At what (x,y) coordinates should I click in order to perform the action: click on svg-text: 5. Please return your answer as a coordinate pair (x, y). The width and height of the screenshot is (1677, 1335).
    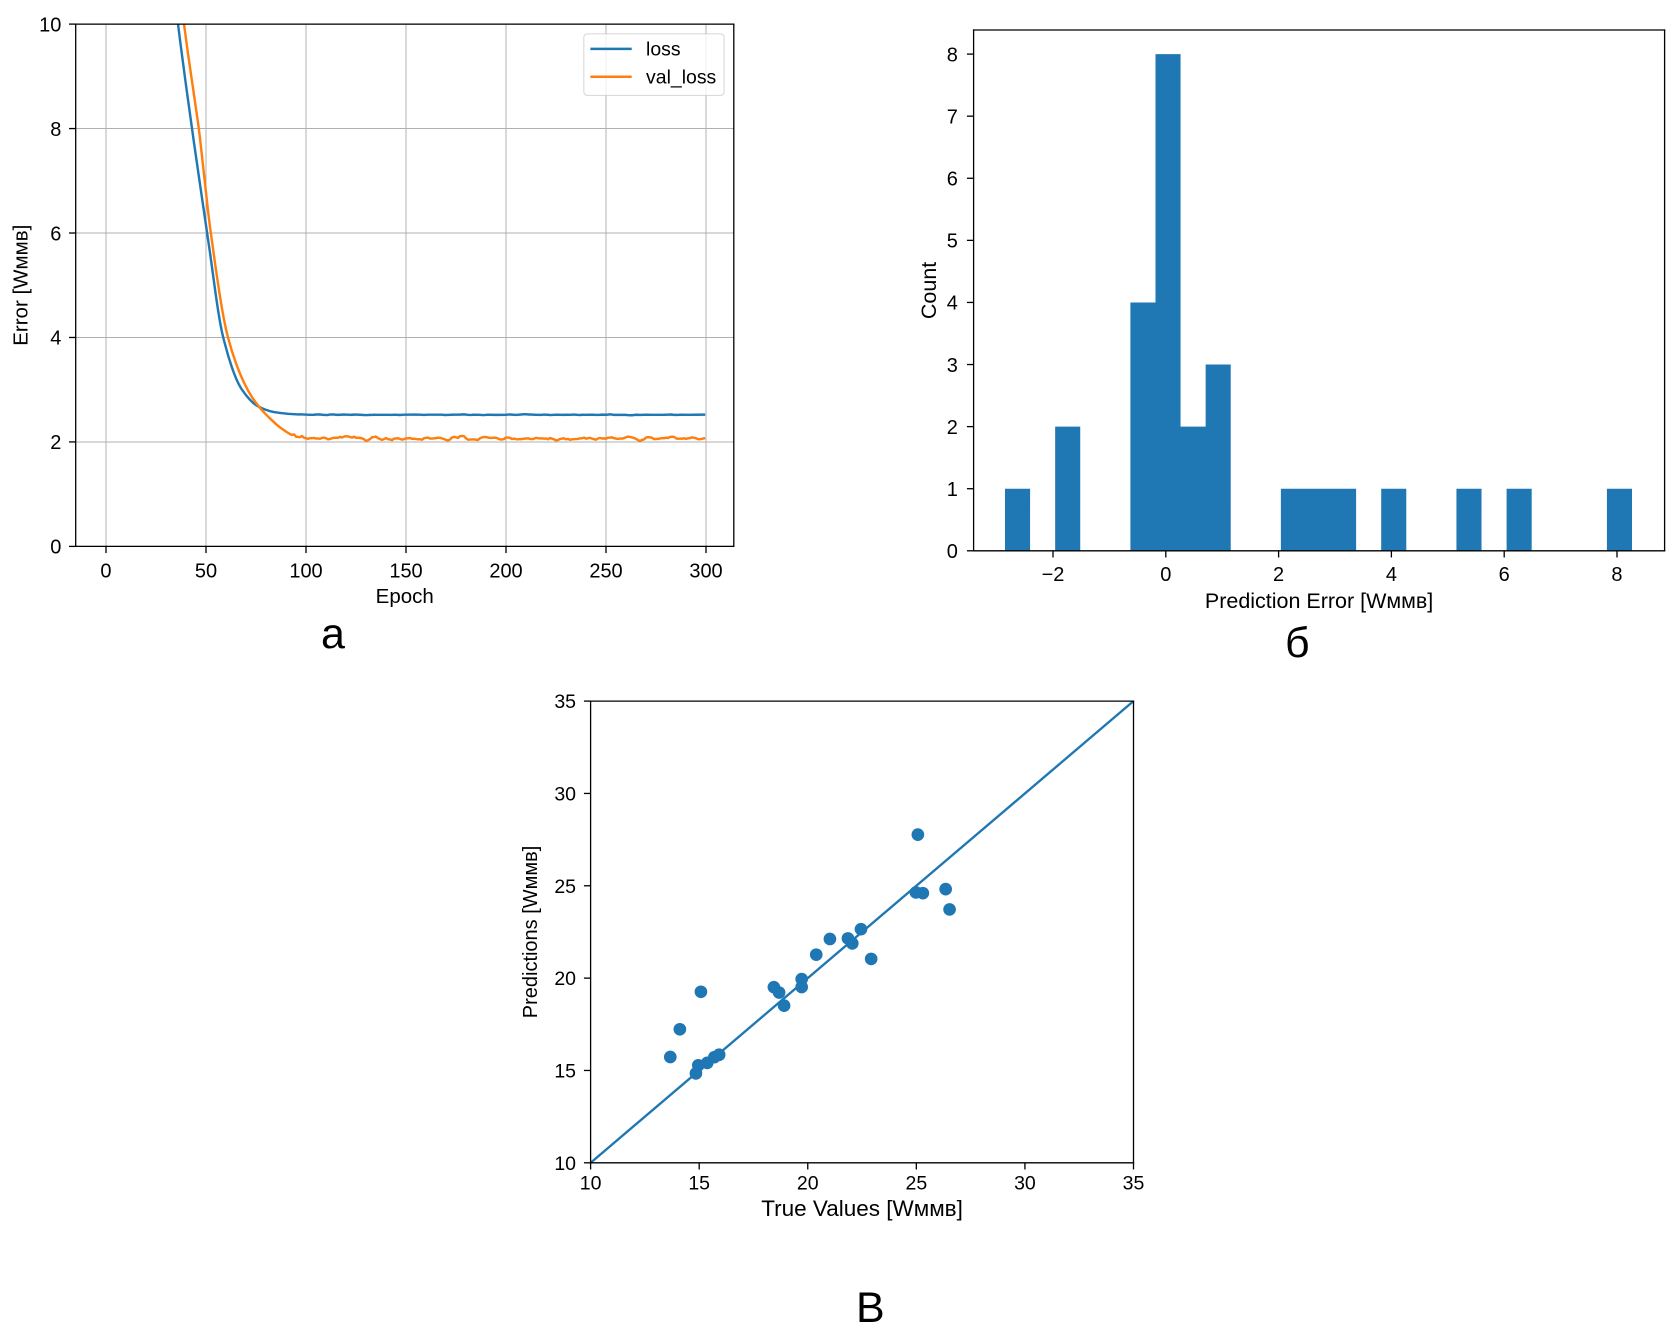
    Looking at the image, I should click on (952, 242).